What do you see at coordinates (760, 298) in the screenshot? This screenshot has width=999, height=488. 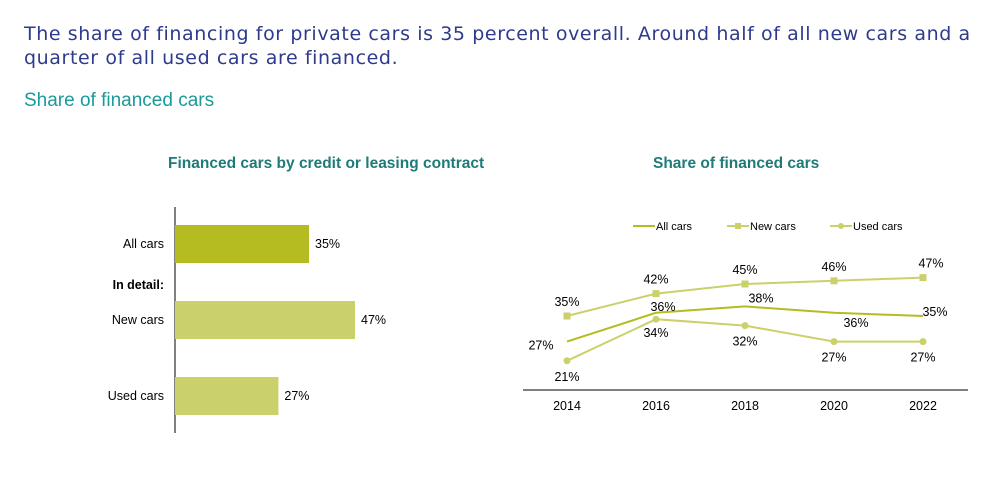 I see `data-label-all-cars: 38%` at bounding box center [760, 298].